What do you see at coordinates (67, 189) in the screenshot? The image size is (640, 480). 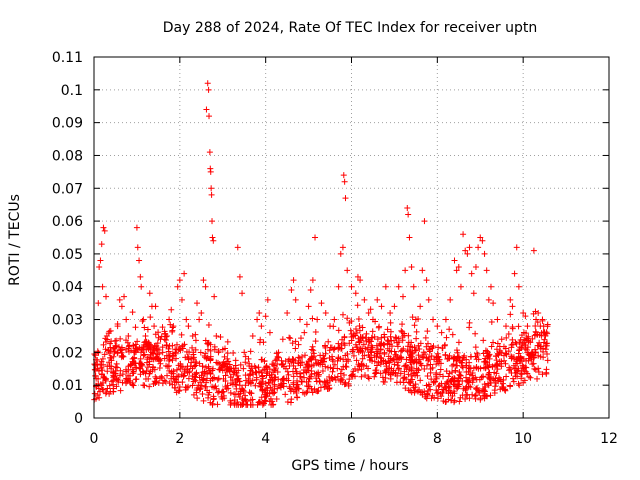 I see `y-tick-label: 0.07` at bounding box center [67, 189].